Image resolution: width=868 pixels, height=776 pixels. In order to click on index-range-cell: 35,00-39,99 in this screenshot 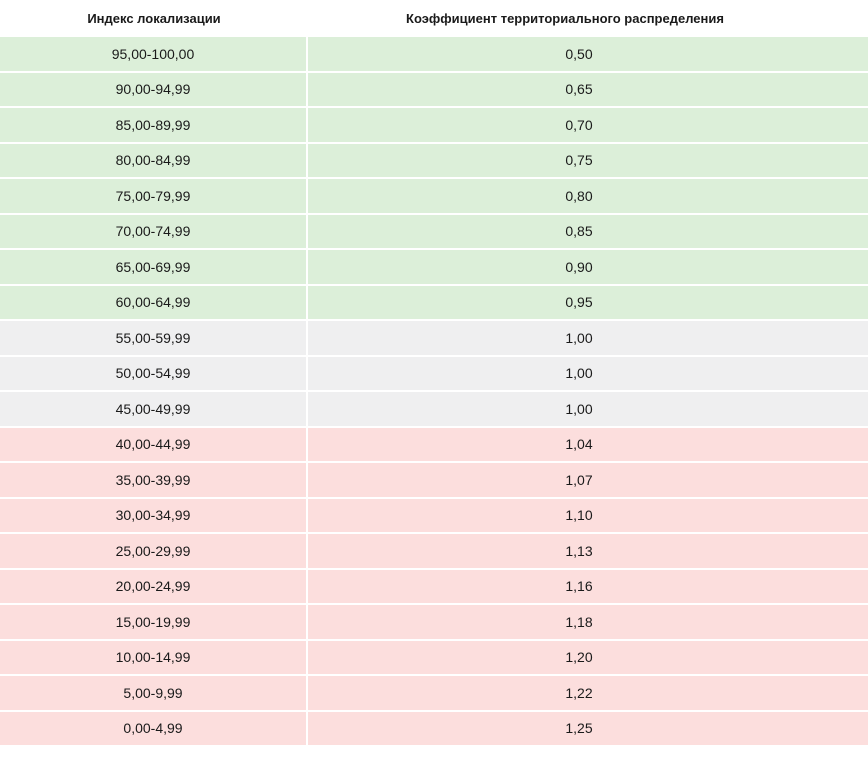, I will do `click(154, 480)`.